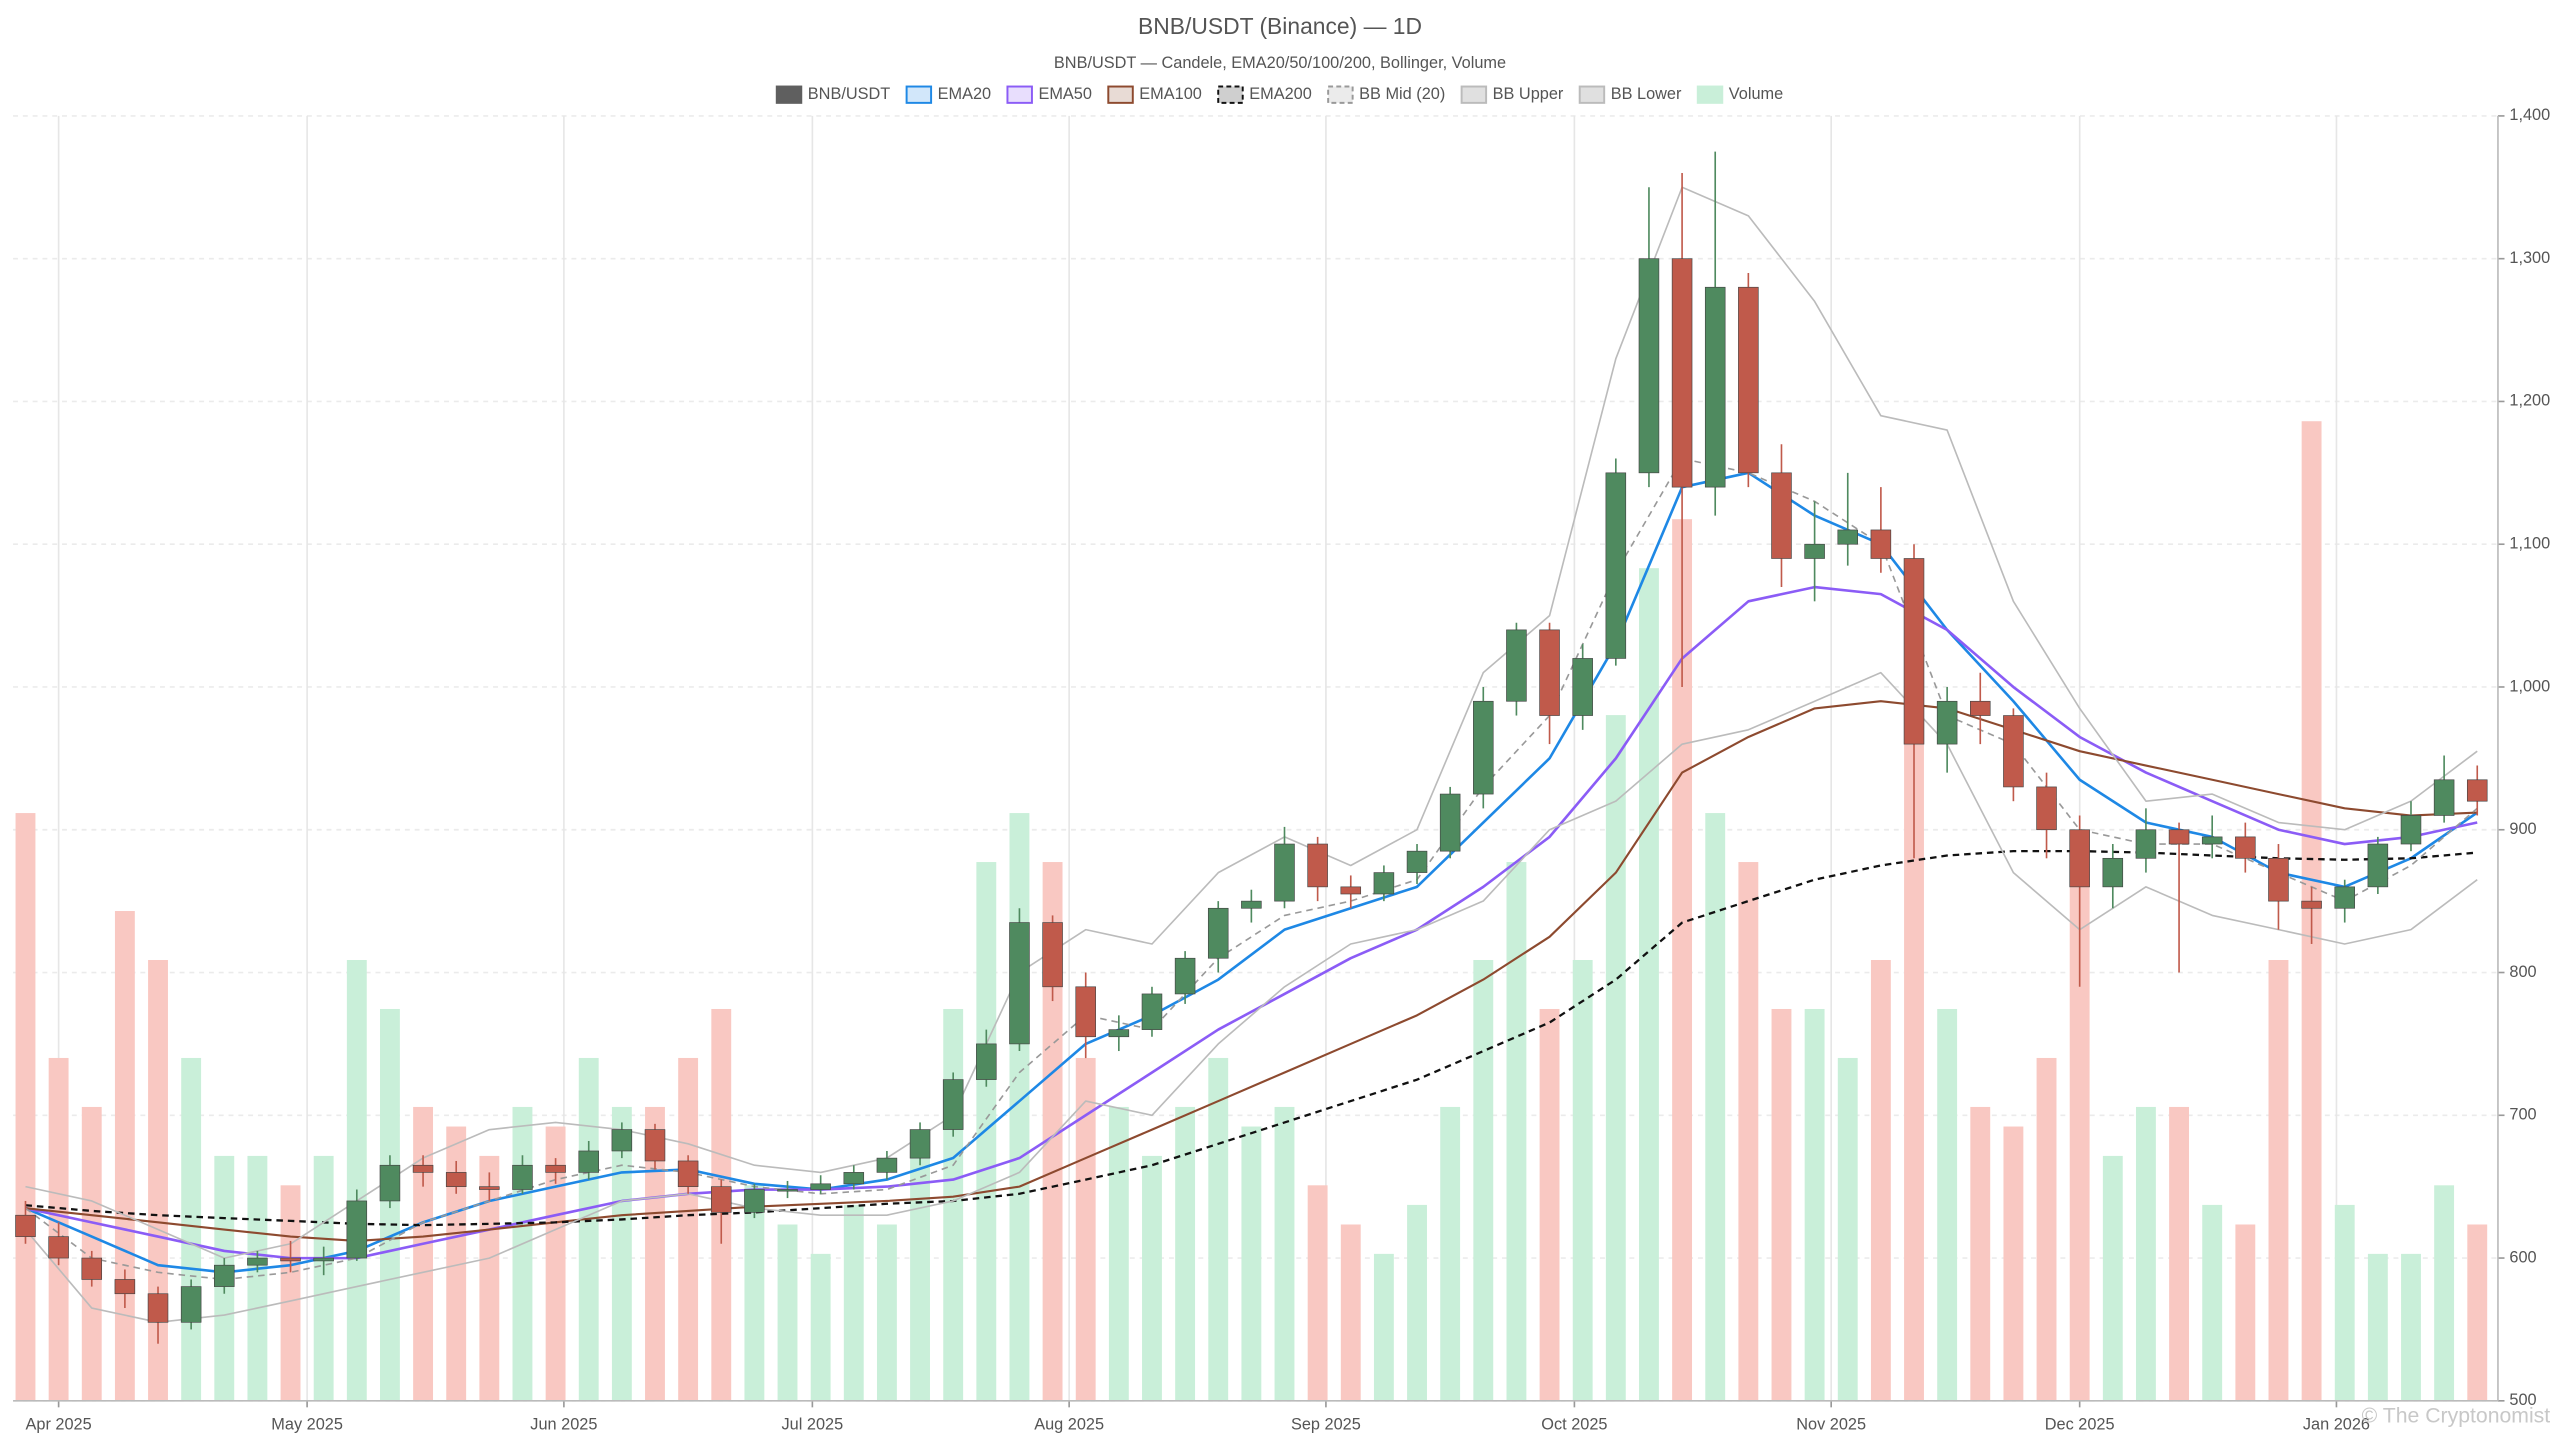  What do you see at coordinates (2456, 1416) in the screenshot?
I see `watermark: © The Cryptonomist` at bounding box center [2456, 1416].